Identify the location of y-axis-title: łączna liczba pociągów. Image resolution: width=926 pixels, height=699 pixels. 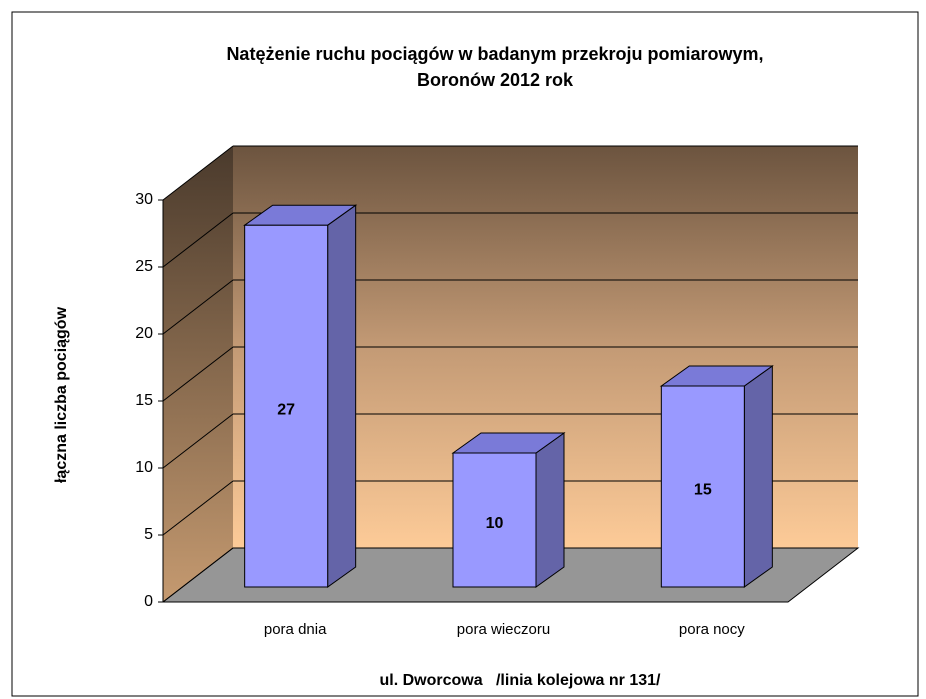
(61, 394).